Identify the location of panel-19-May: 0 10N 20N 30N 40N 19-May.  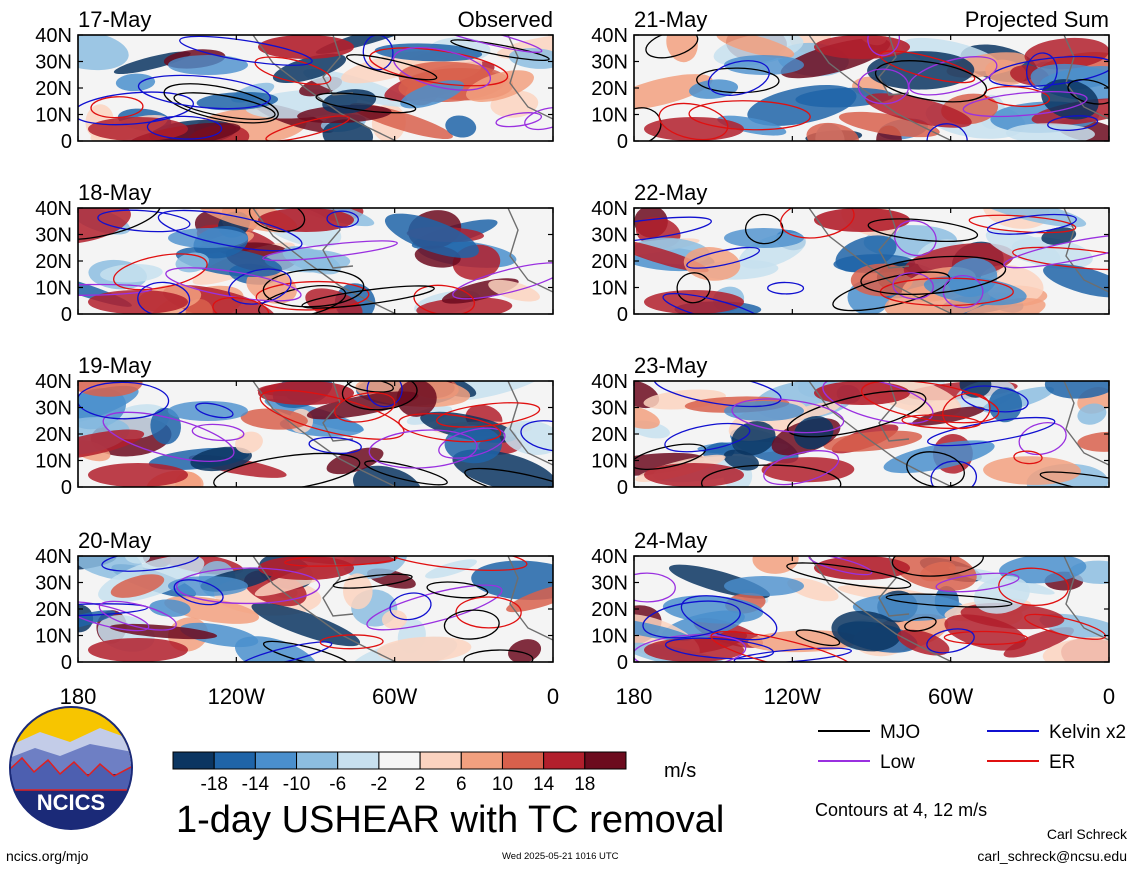
(294, 426).